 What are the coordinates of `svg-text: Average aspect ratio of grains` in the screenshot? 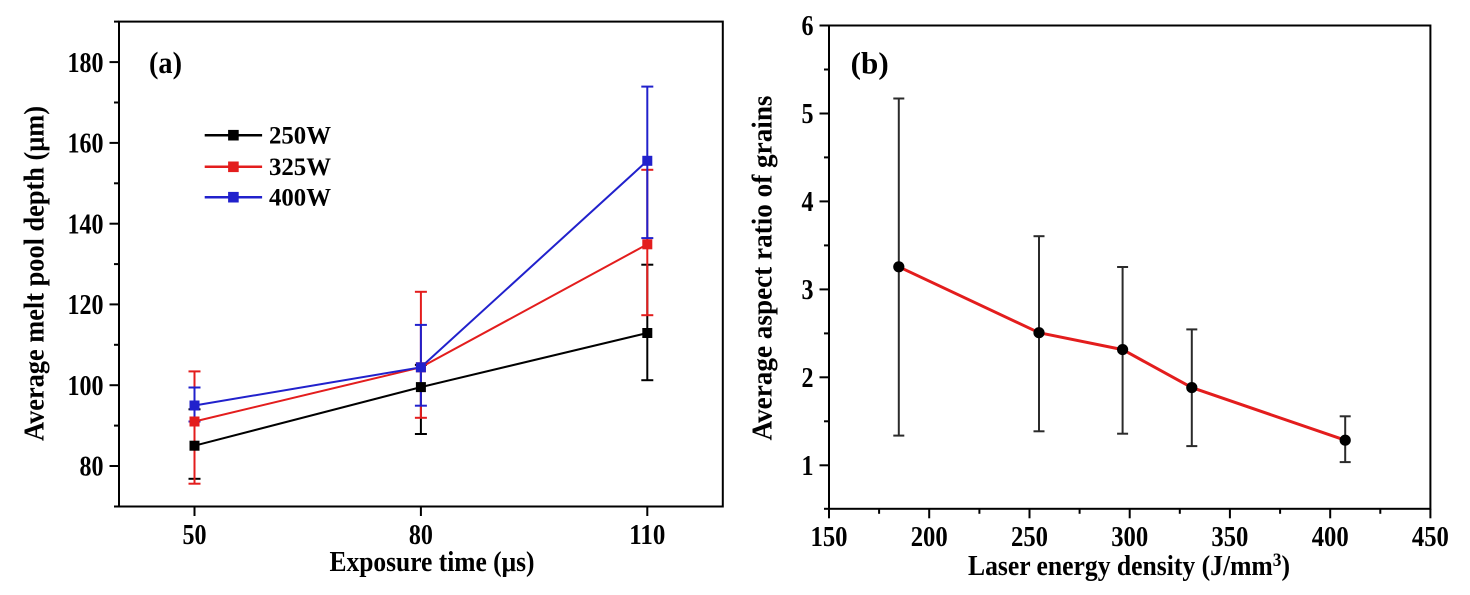 It's located at (763, 267).